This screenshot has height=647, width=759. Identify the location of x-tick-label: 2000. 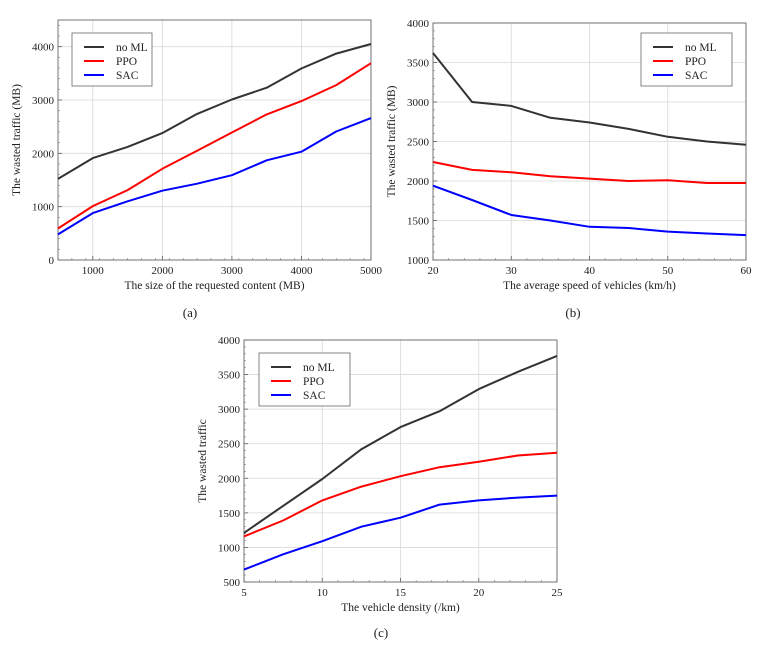
(162, 271).